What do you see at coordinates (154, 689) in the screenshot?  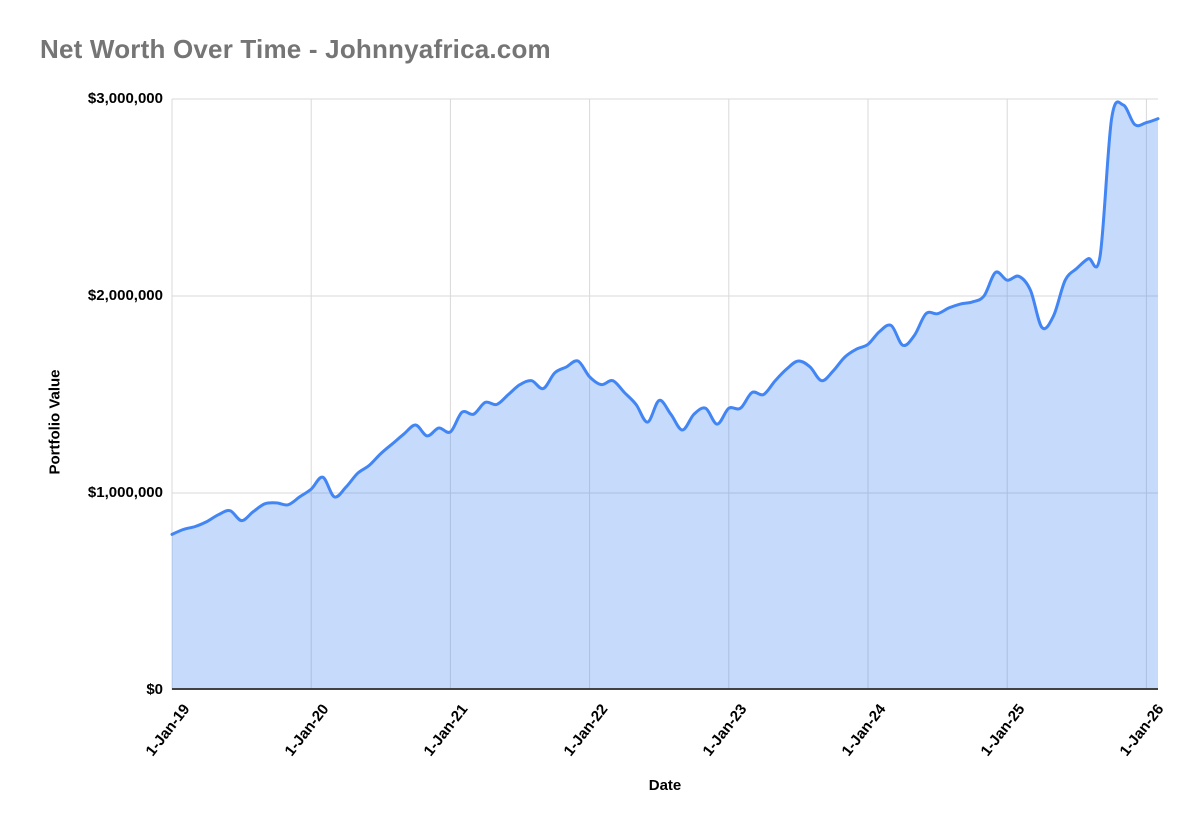 I see `y-tick-label: $0` at bounding box center [154, 689].